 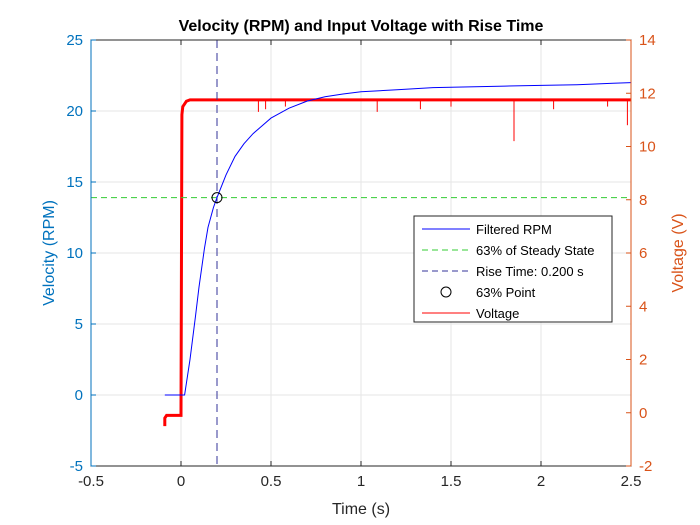 I want to click on y-left-tick-label: 0, so click(x=79, y=395).